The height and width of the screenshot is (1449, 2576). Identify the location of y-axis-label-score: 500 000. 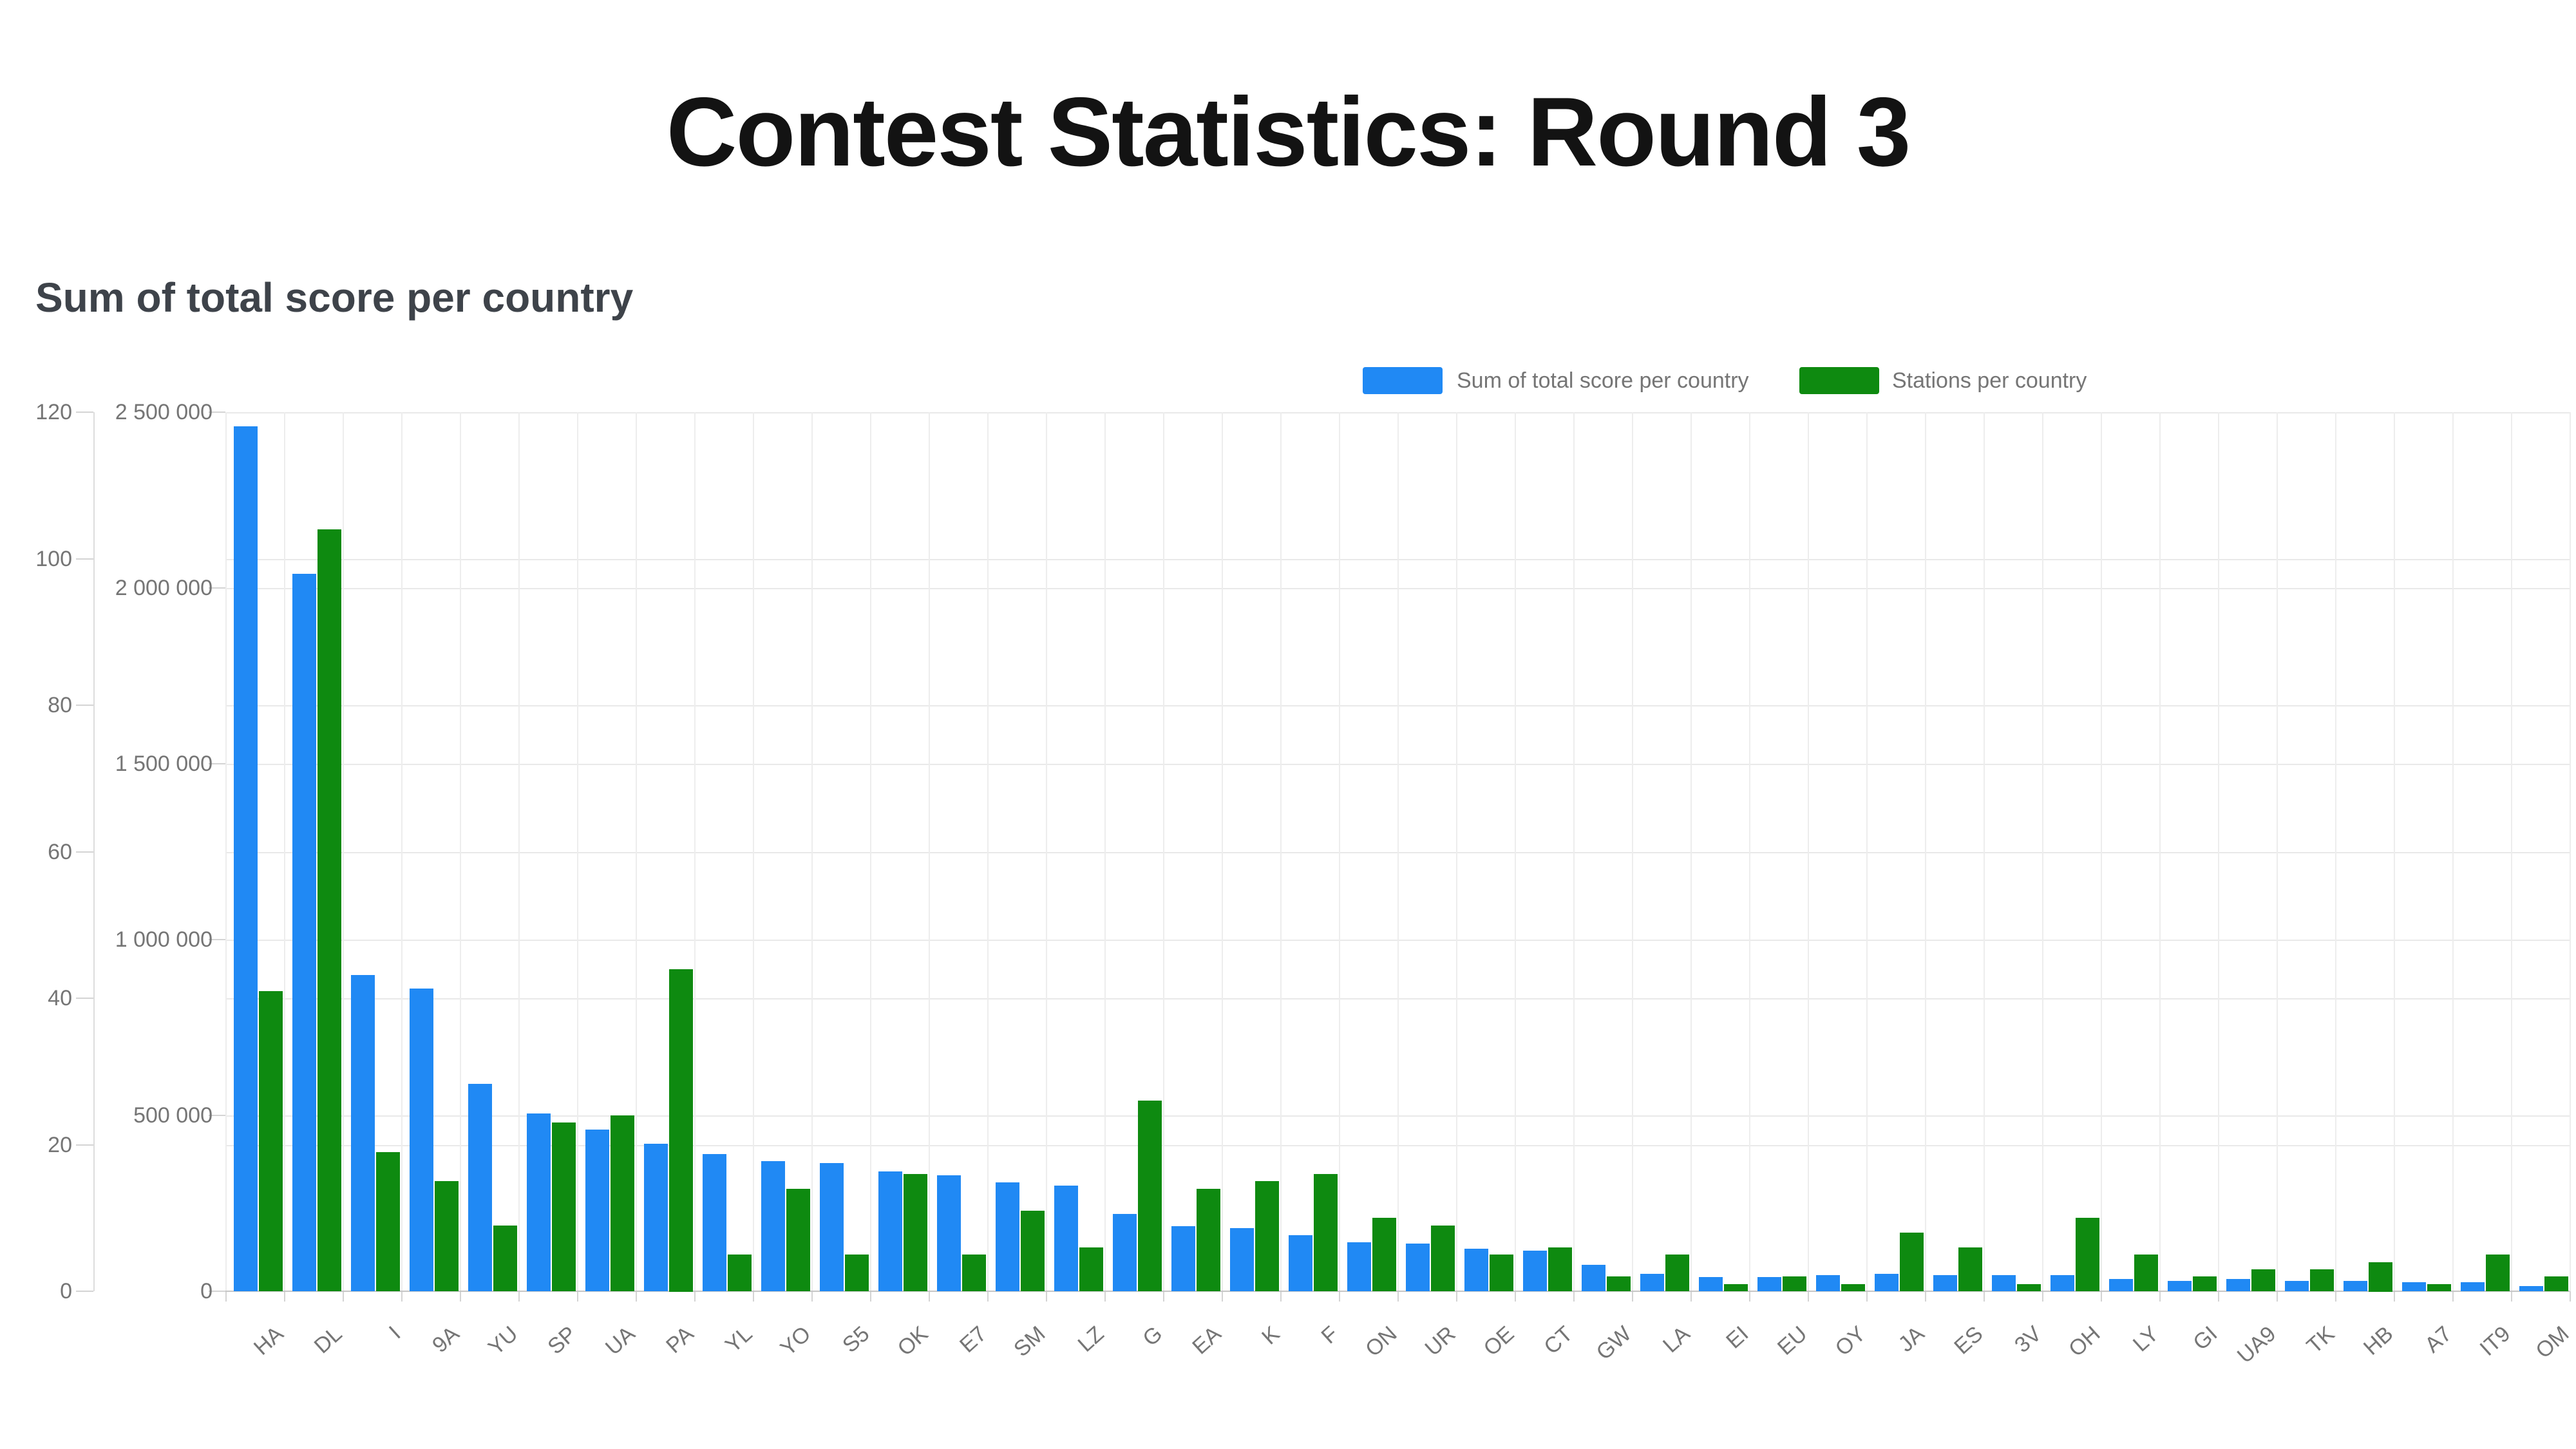
(173, 1115).